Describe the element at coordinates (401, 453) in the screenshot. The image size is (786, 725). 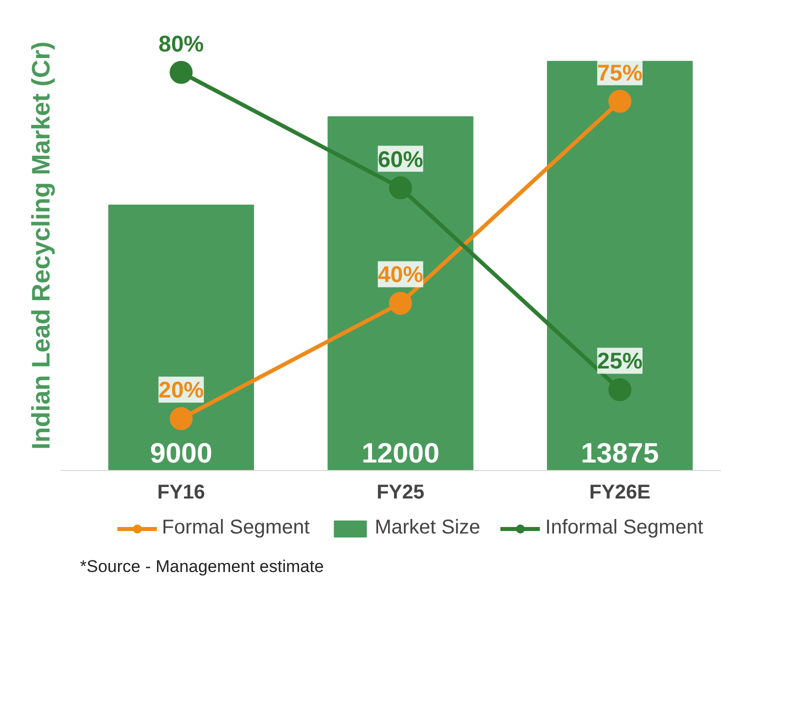
I see `data-label: 12000` at that location.